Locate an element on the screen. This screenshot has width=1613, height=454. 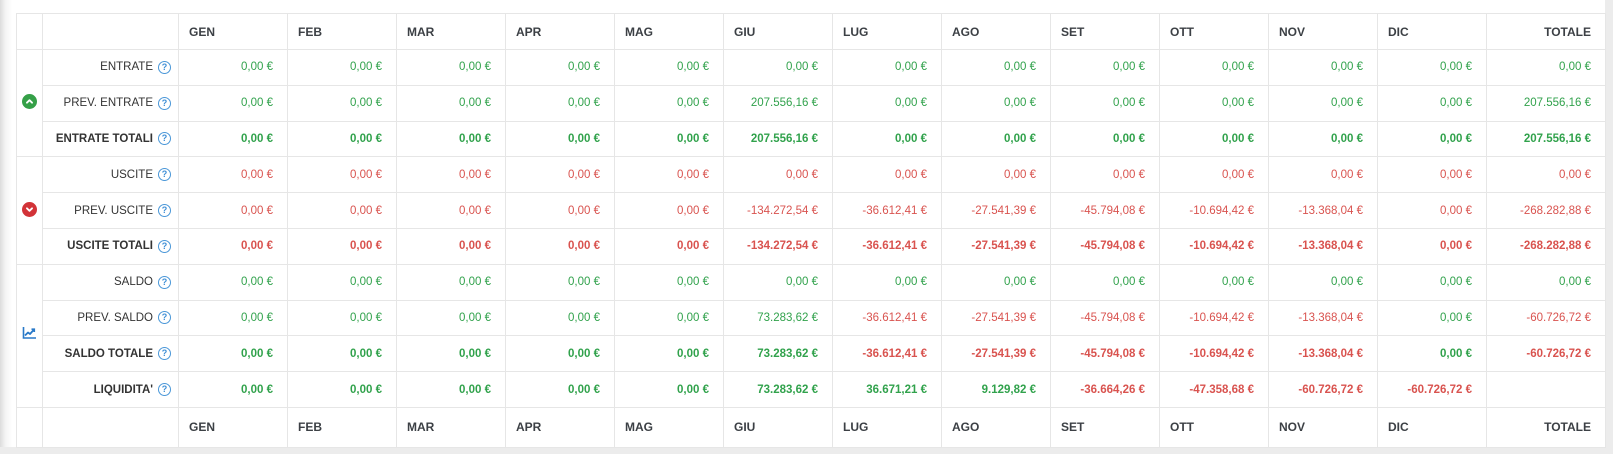
cell-saldo-gen: 0,00 € is located at coordinates (233, 282).